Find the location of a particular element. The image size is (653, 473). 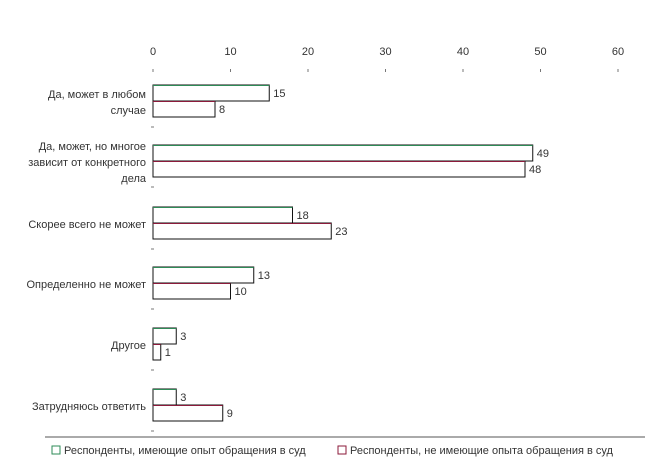

data-label: 15 is located at coordinates (279, 94).